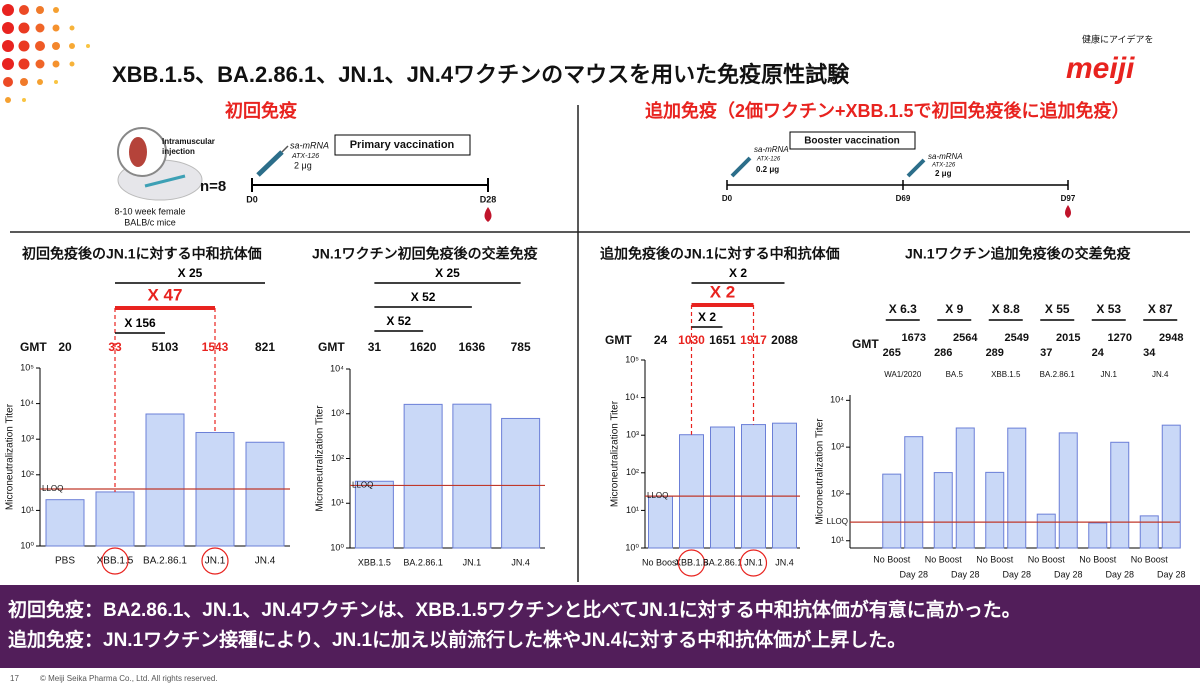  What do you see at coordinates (1118, 38) in the screenshot?
I see `tagline: 健康にアイデアを` at bounding box center [1118, 38].